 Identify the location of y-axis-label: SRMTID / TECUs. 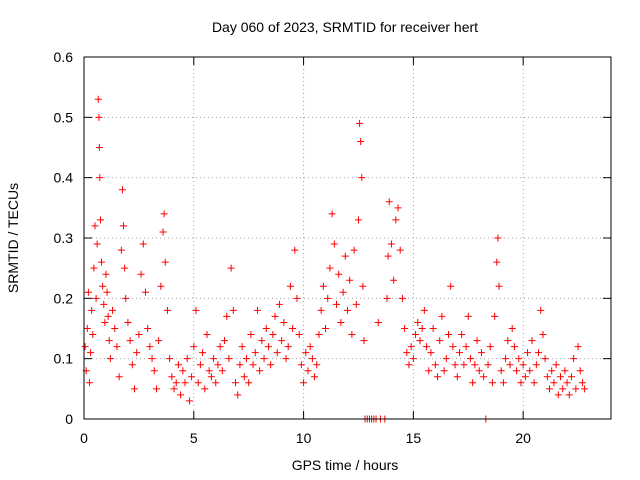
(13, 238).